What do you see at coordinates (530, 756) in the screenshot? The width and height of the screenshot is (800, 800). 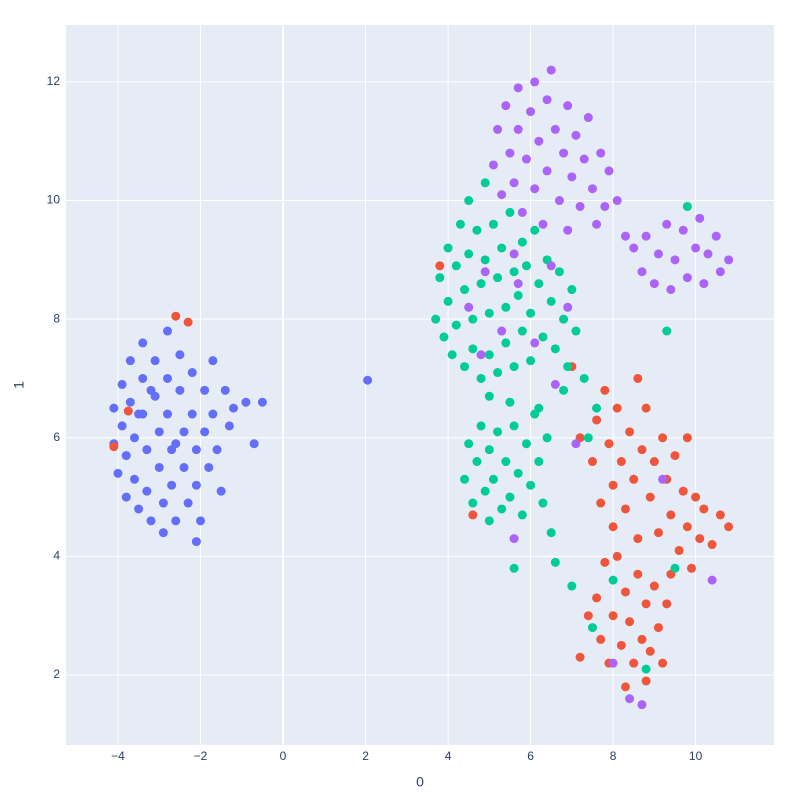 I see `x-tick-label: 6` at bounding box center [530, 756].